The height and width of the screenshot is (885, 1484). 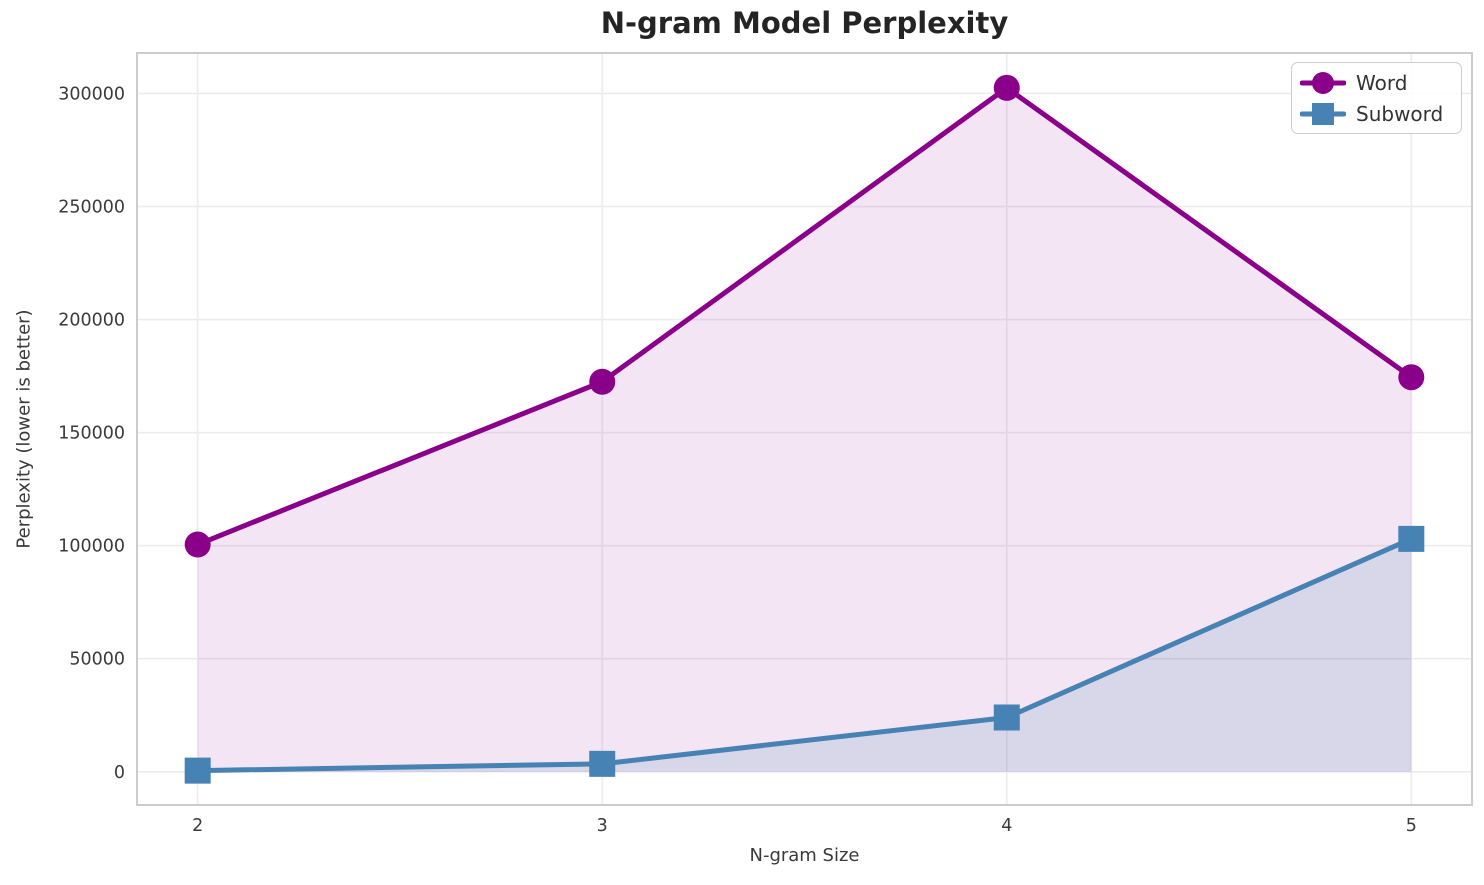 What do you see at coordinates (1006, 826) in the screenshot?
I see `x-tick-label: 4` at bounding box center [1006, 826].